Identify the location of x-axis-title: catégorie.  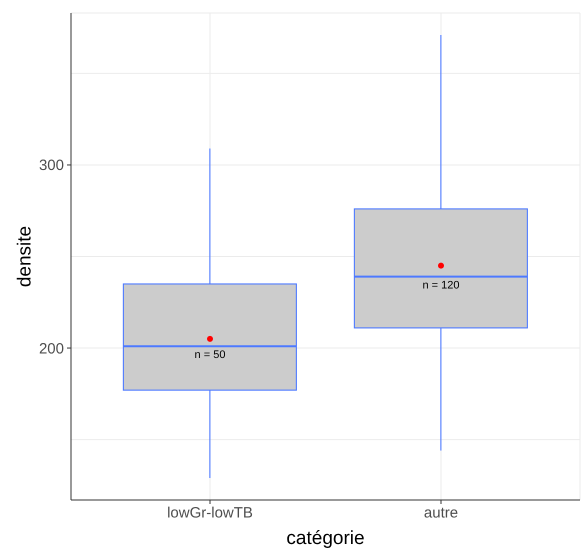
(325, 538).